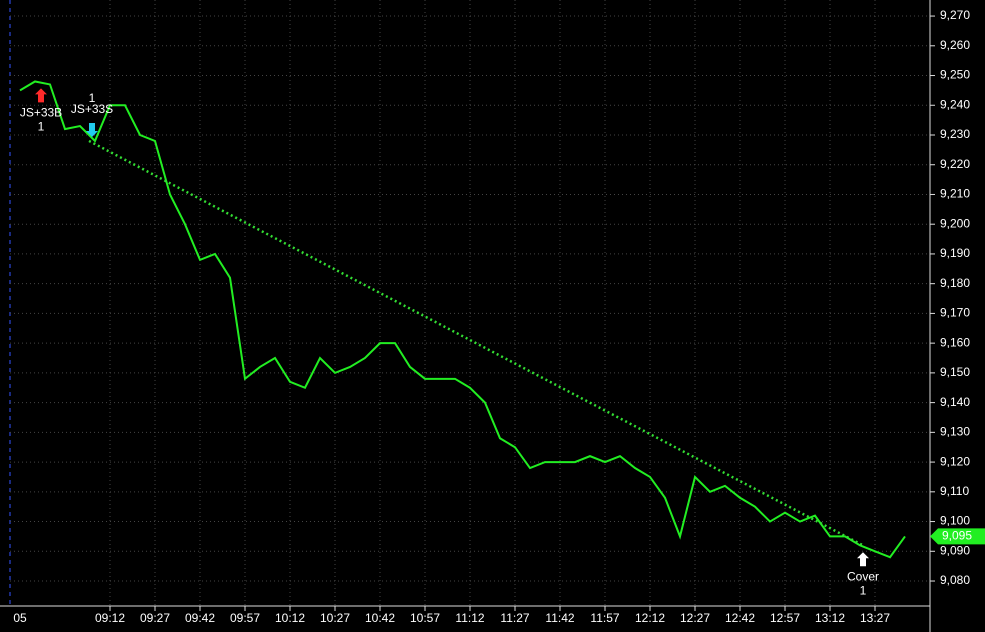  I want to click on last-price-box, so click(957, 536).